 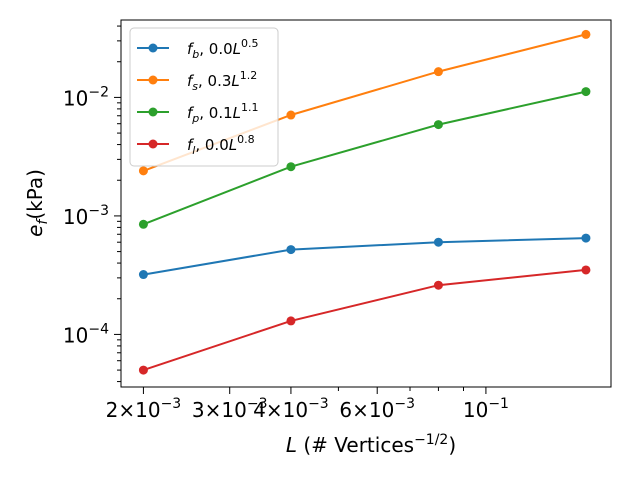 I want to click on x-tick-label: 10−1, so click(x=486, y=409).